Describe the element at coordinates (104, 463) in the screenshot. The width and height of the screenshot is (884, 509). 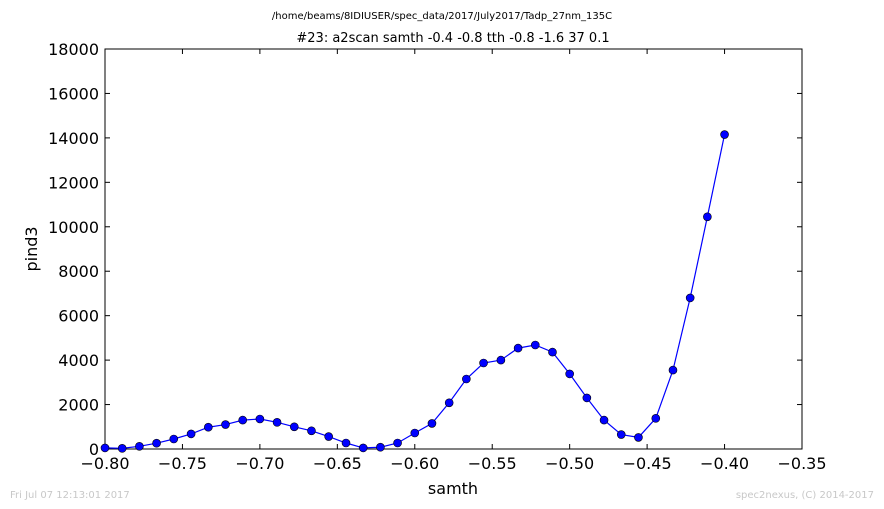
I see `x-tick-label: −0.80` at that location.